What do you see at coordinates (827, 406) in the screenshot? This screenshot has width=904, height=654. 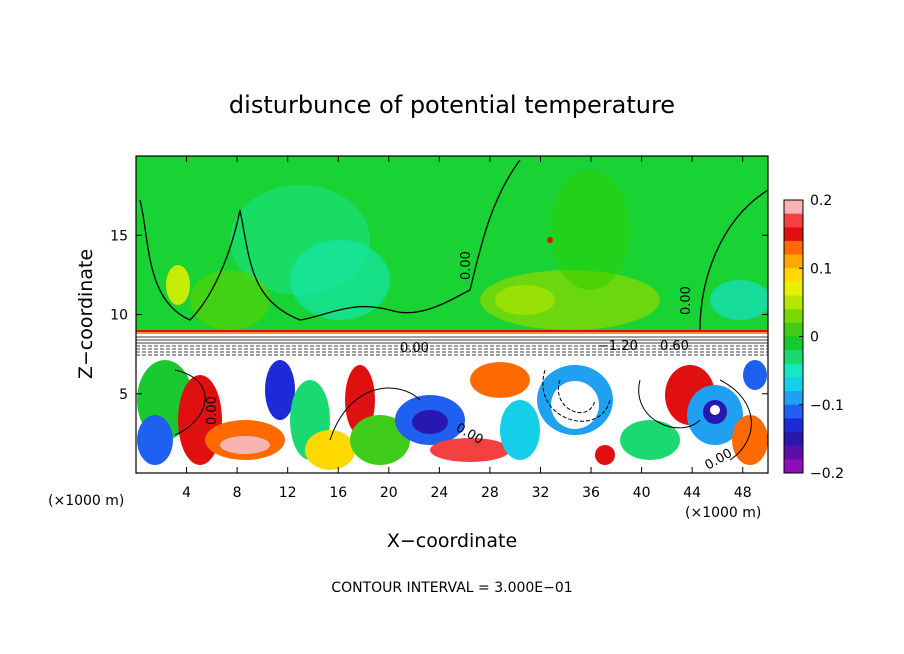 I see `colorbar-tick-label: −0.1` at bounding box center [827, 406].